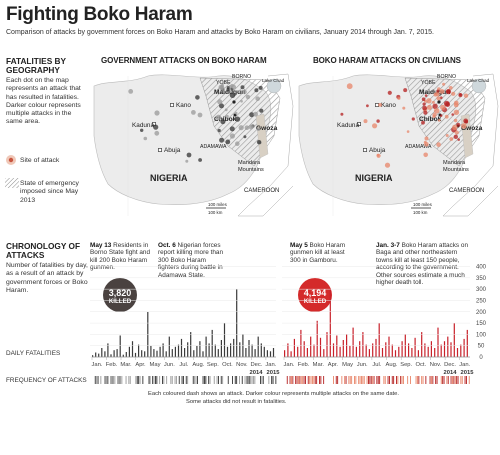  What do you see at coordinates (289, 365) in the screenshot?
I see `civ-x-tick-label: Jan.` at bounding box center [289, 365].